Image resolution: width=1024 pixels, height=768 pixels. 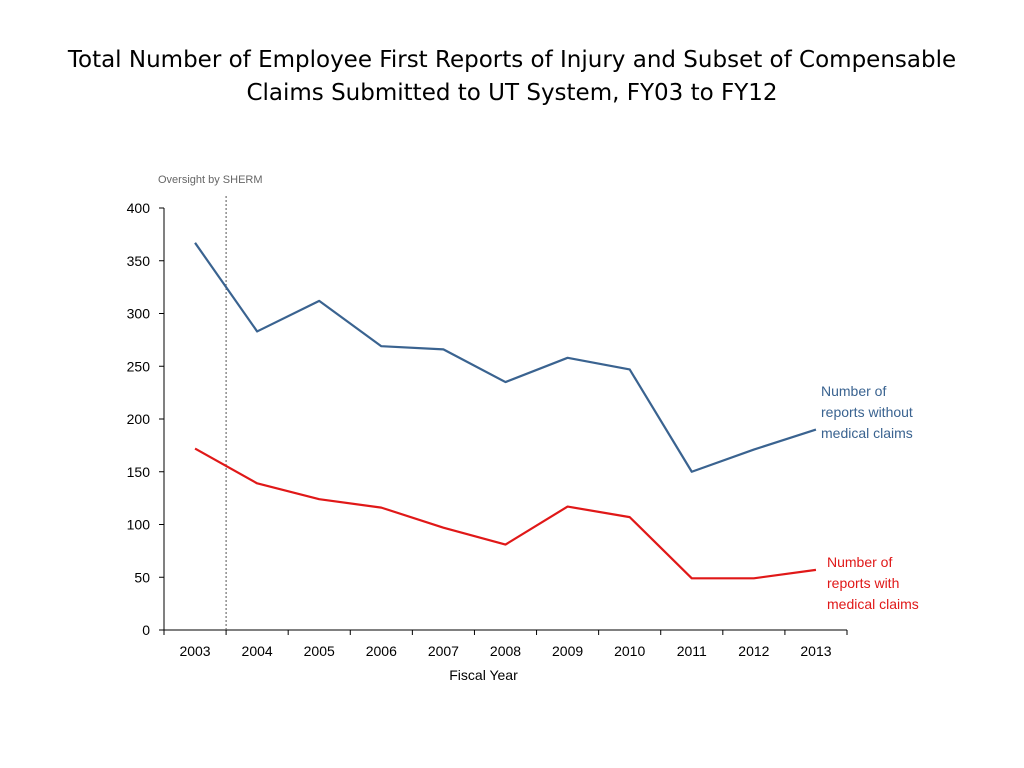 I want to click on x-tick-label: 2007, so click(x=443, y=651).